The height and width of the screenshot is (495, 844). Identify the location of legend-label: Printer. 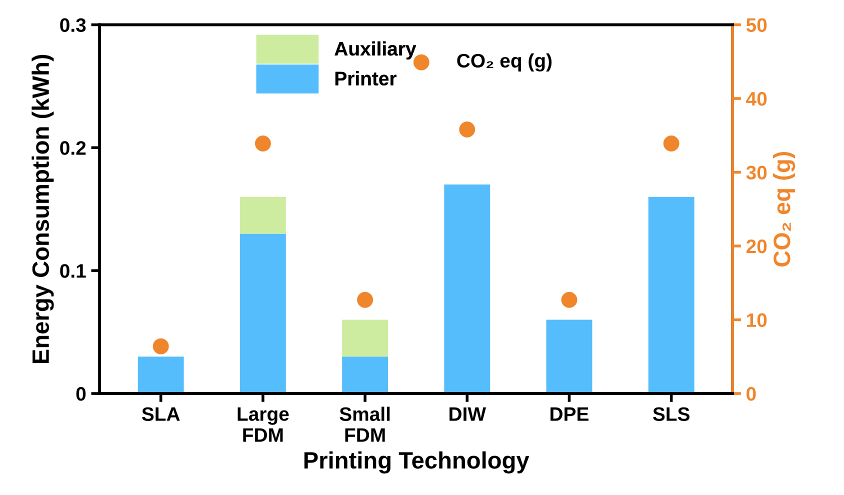
(366, 78).